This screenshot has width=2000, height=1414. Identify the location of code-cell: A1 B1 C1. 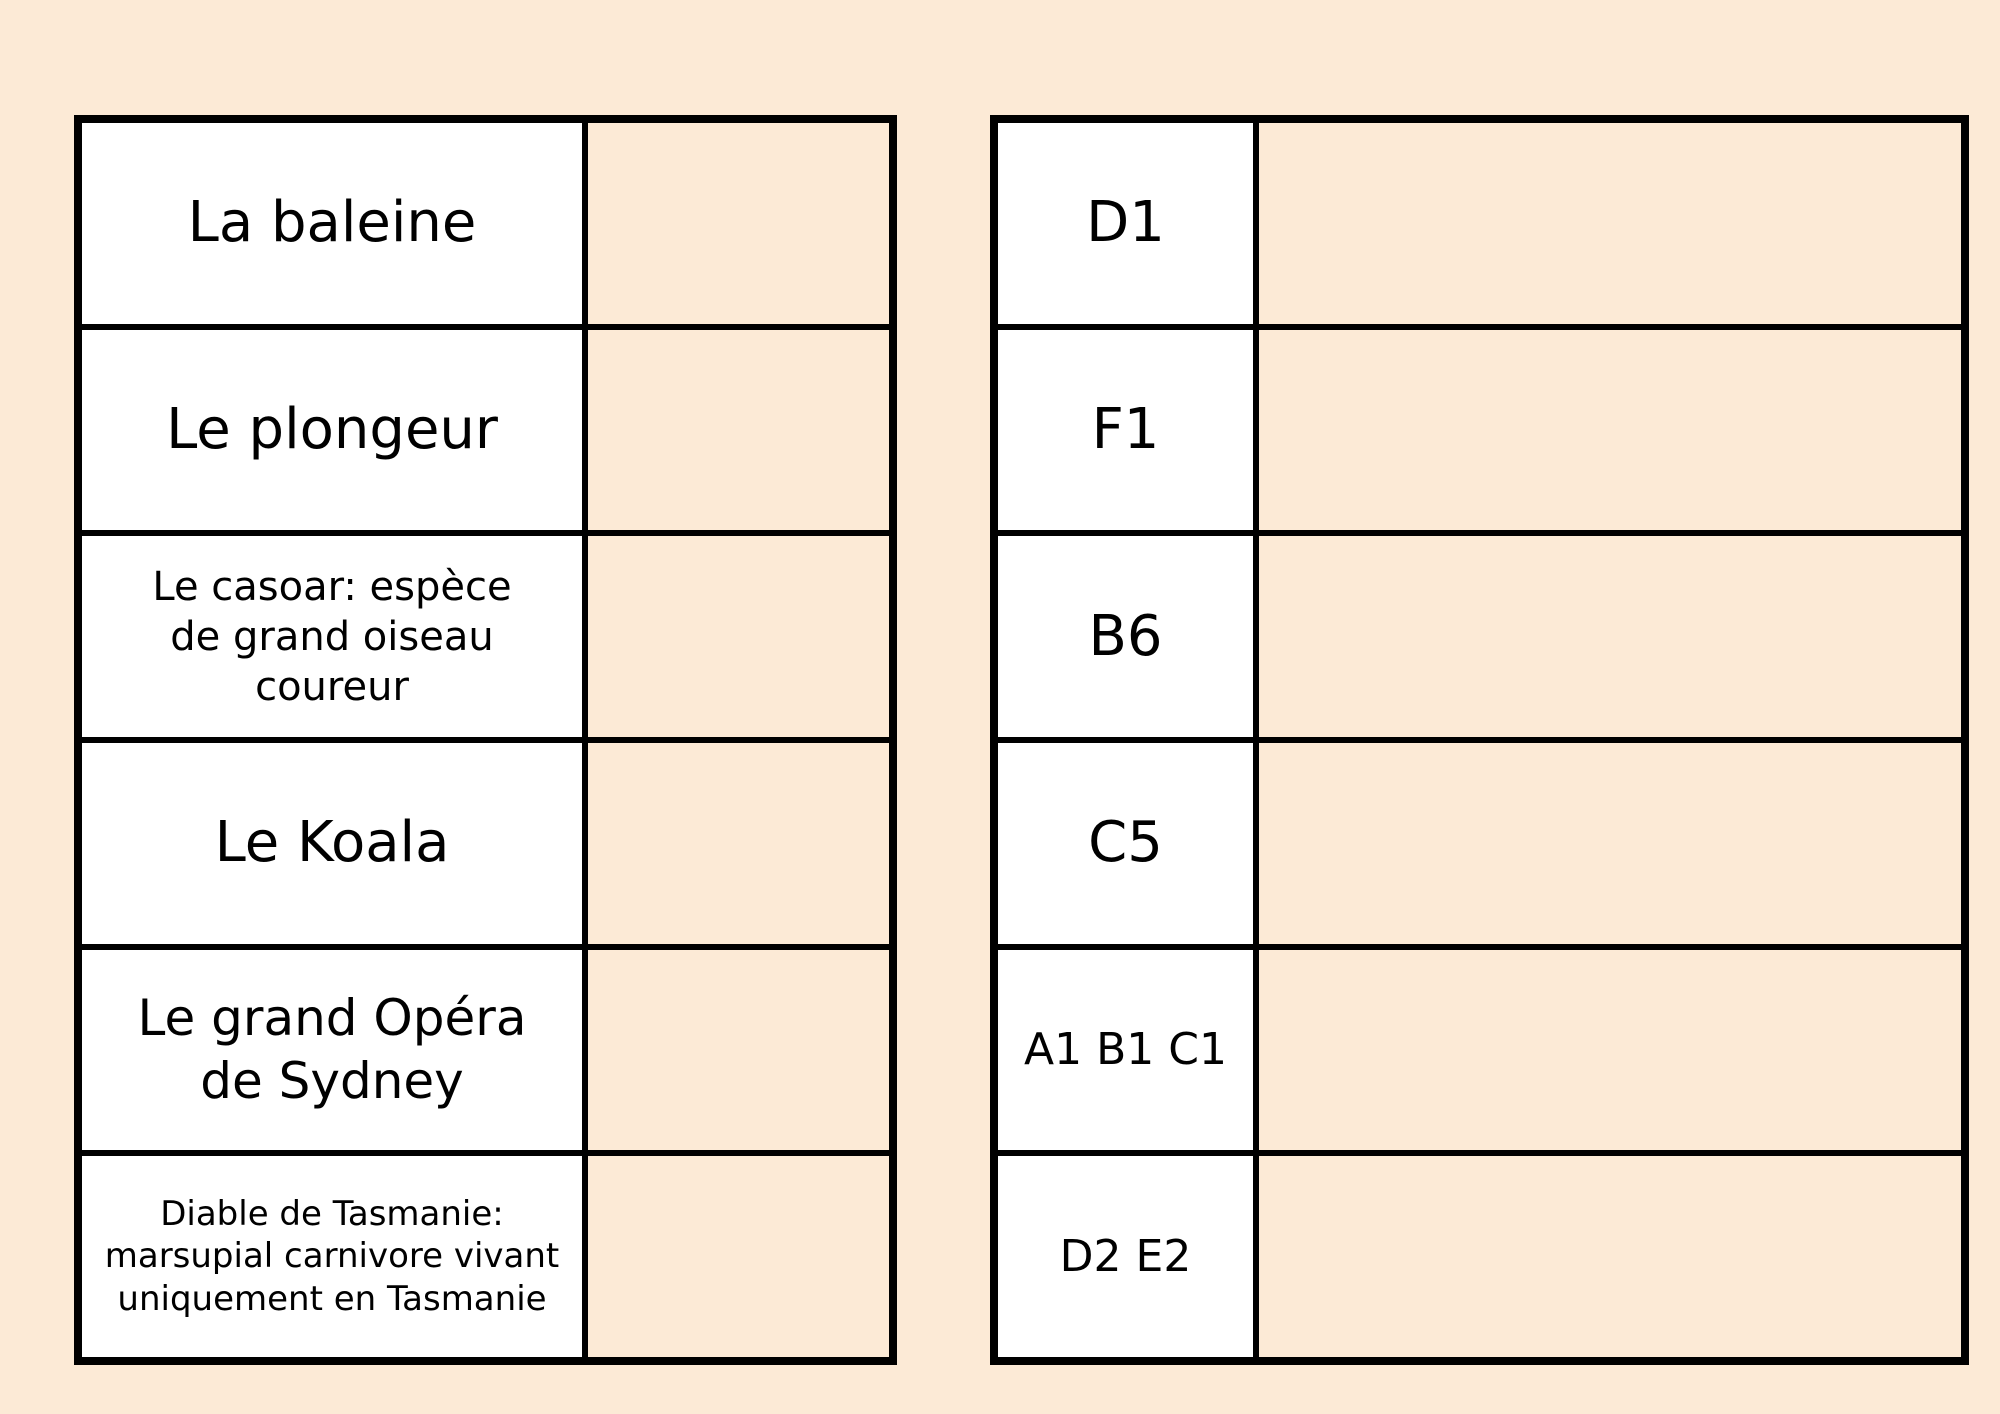
(1125, 1050).